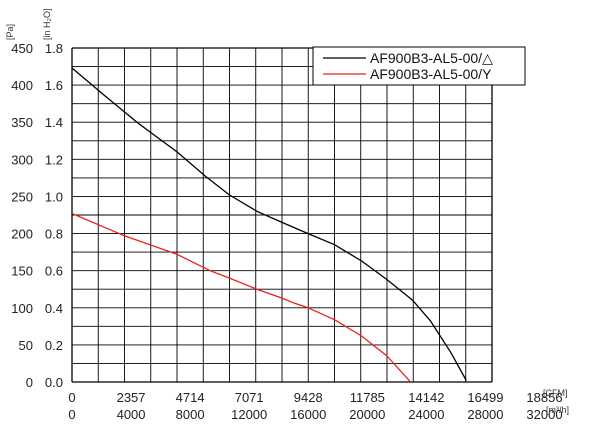 This screenshot has width=600, height=428. What do you see at coordinates (54, 308) in the screenshot?
I see `y-right-tick-label: 0.4` at bounding box center [54, 308].